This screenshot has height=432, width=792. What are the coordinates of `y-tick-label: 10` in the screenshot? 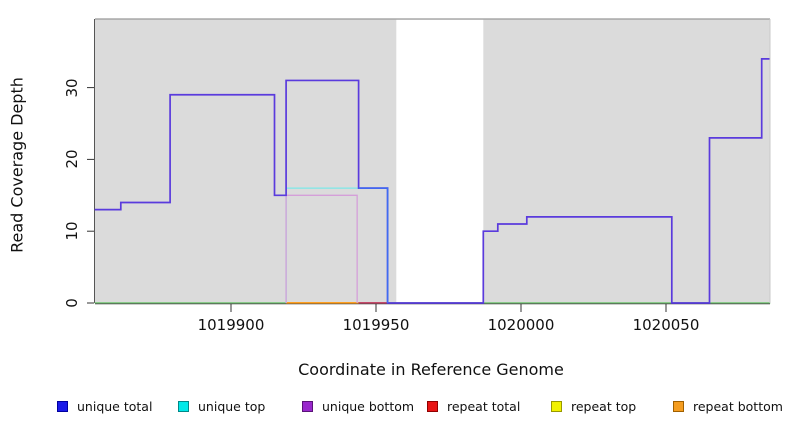 It's located at (72, 231).